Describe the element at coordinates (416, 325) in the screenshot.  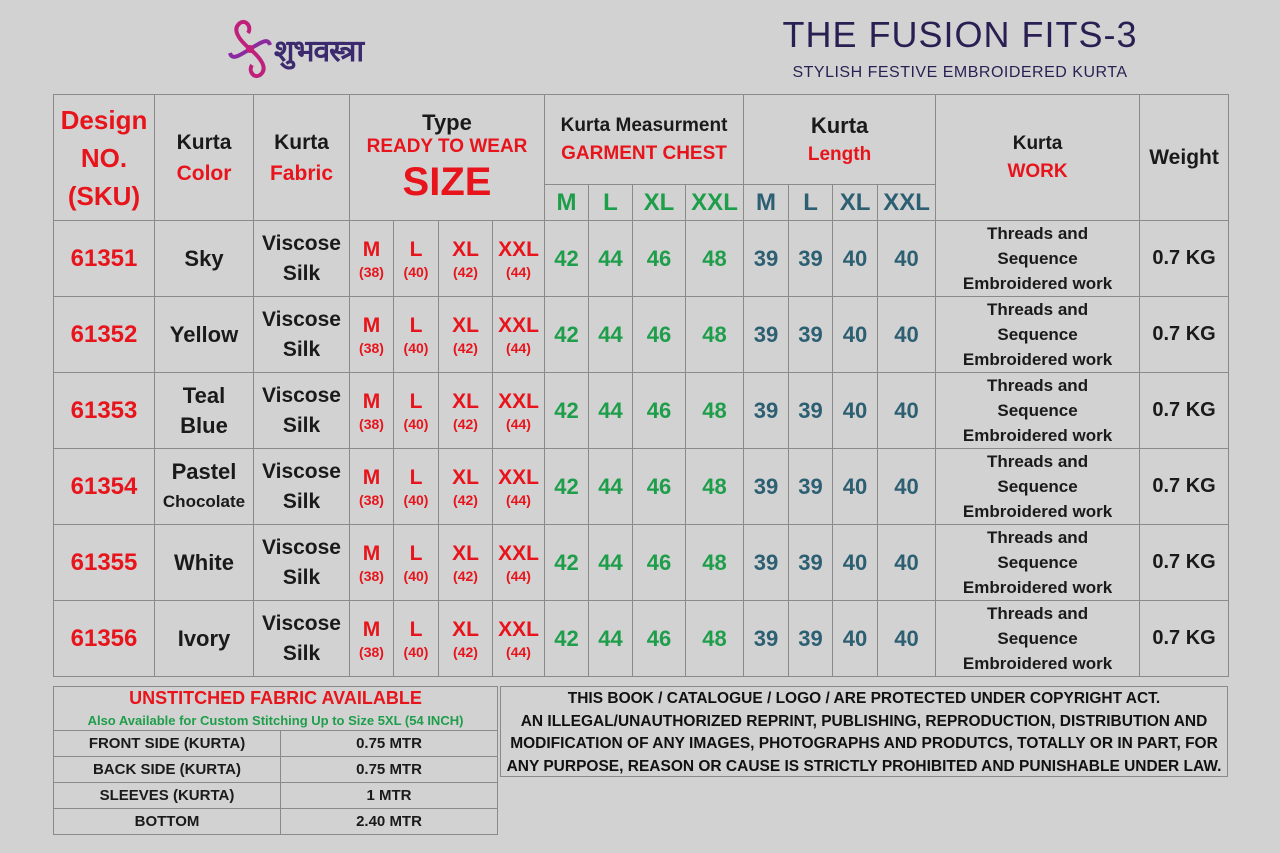
I see `type-size-label: L` at that location.